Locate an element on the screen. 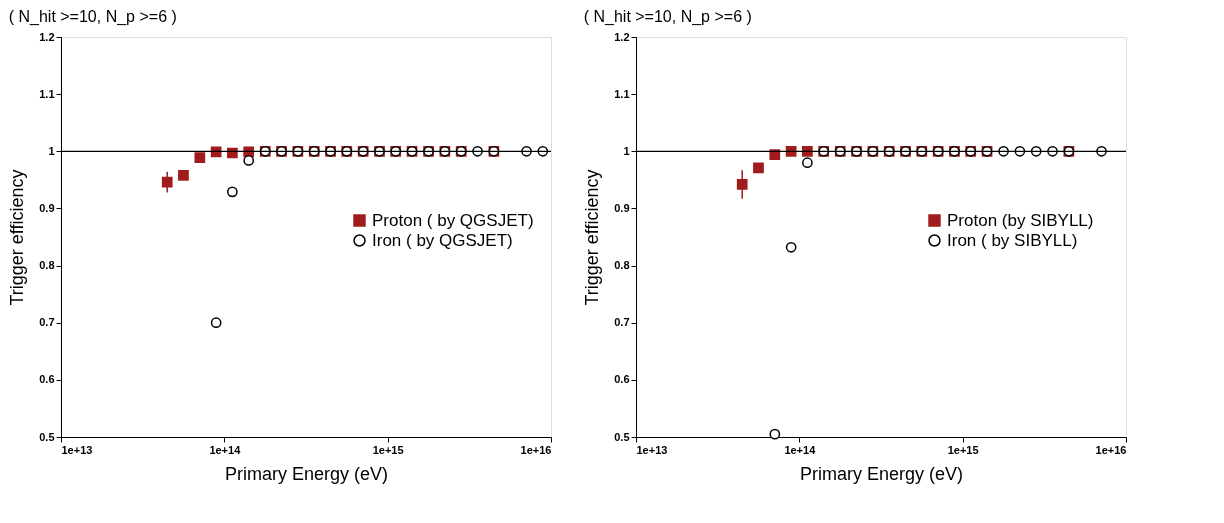 This screenshot has width=1224, height=523. legend-label: Iron ( by SIBYLL) is located at coordinates (1012, 240).